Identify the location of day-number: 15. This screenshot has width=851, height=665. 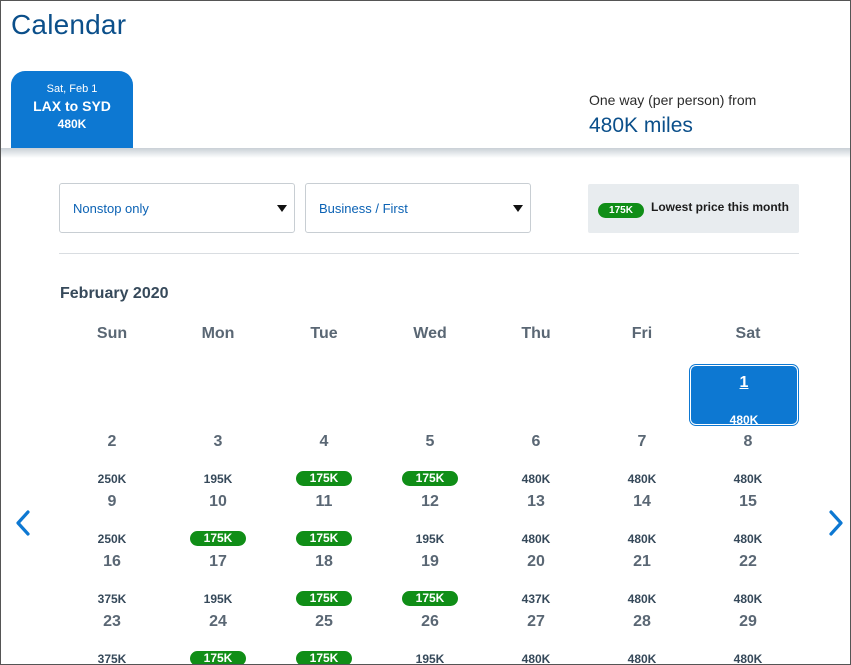
(748, 501).